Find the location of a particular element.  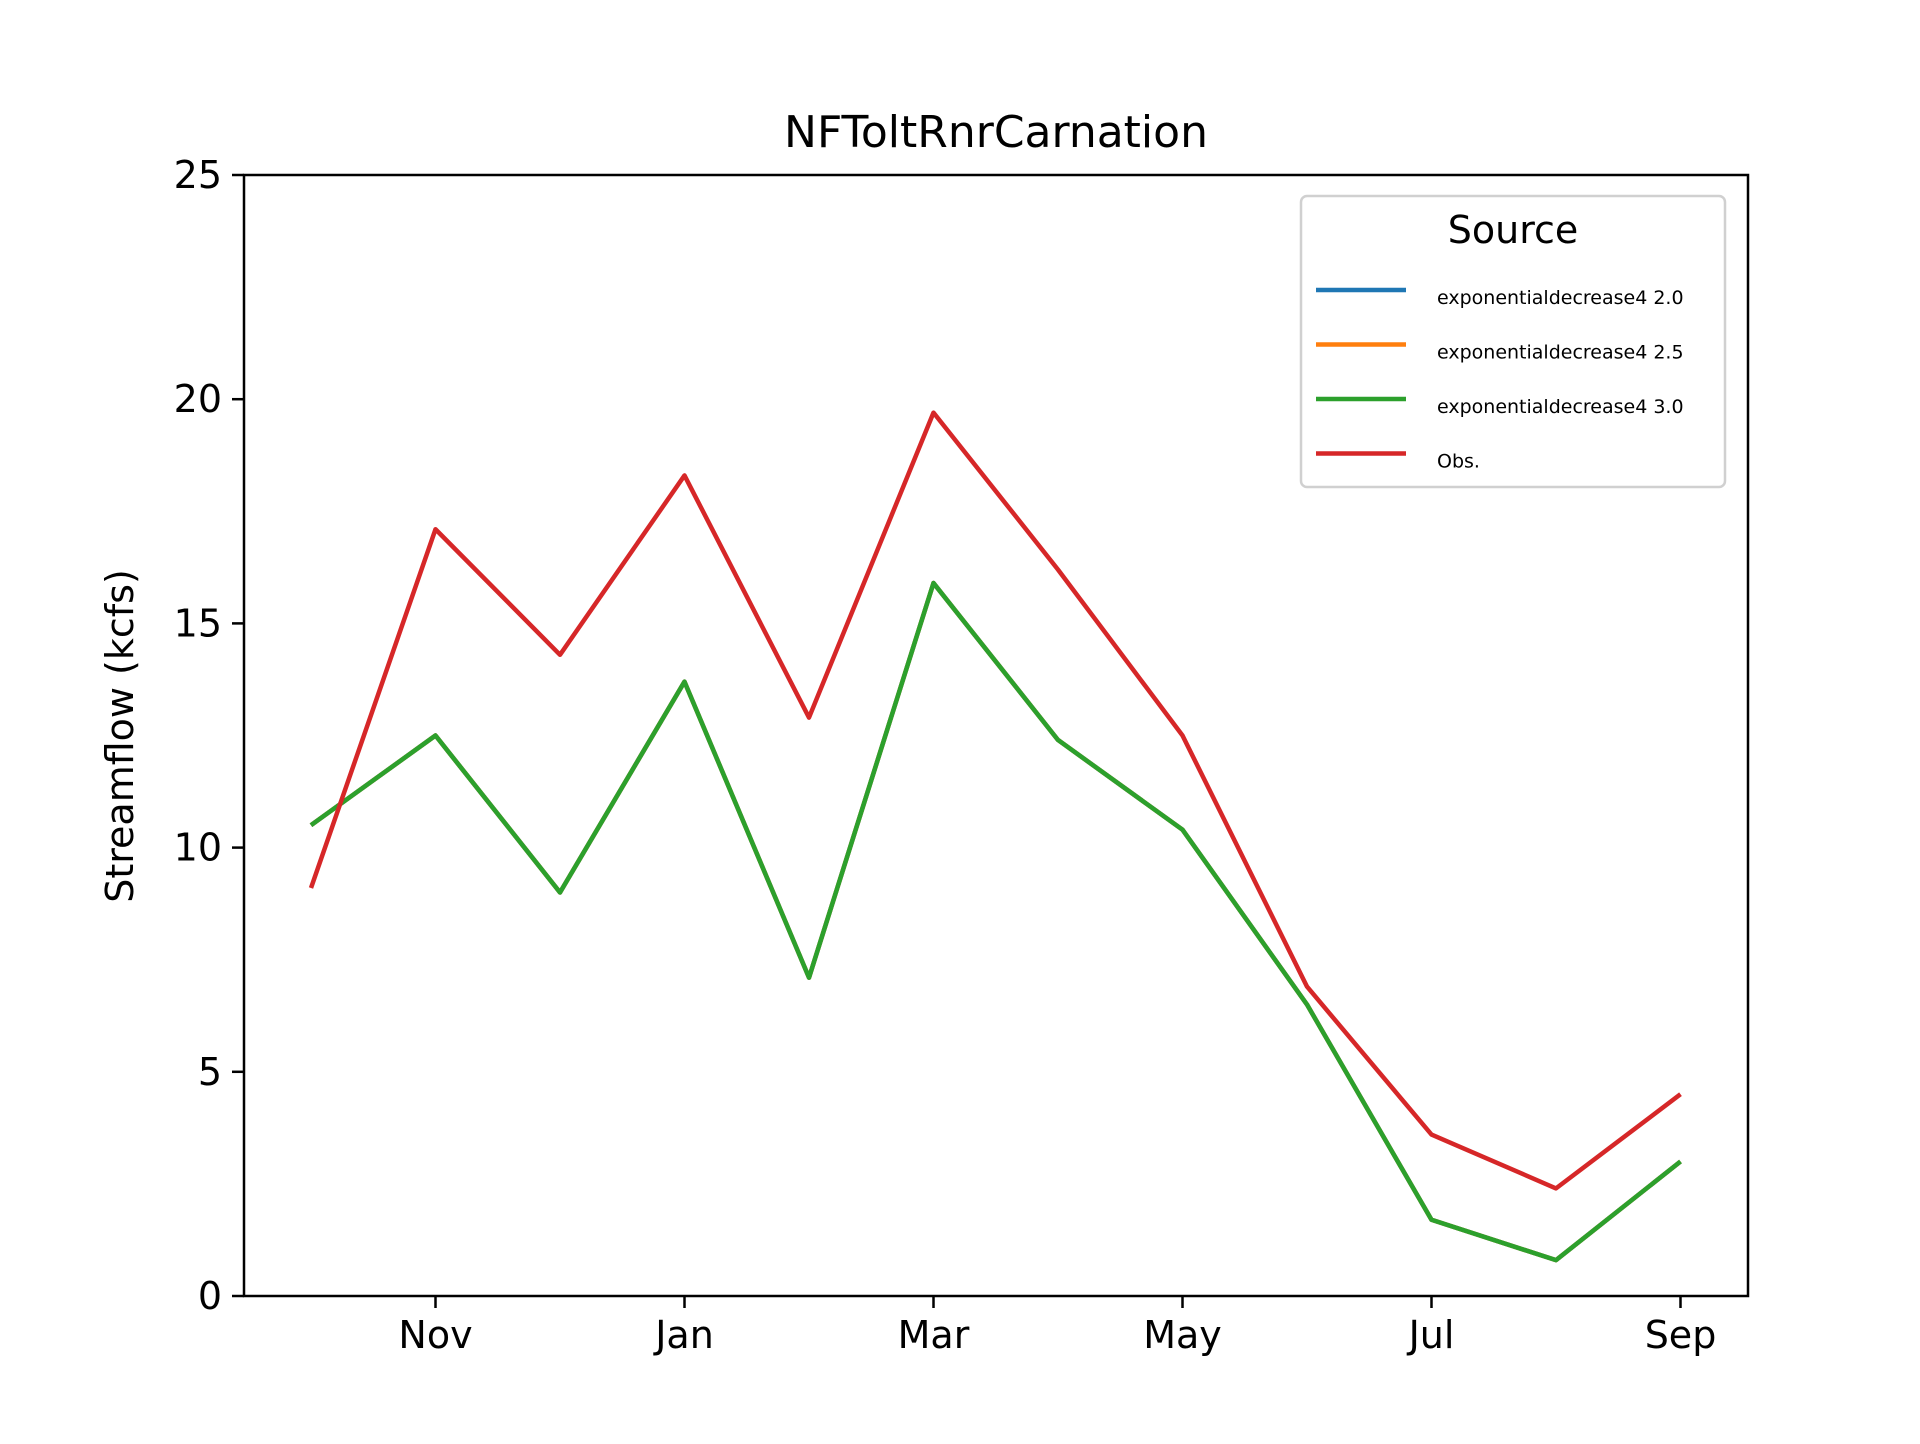

y-tick-label: 5 is located at coordinates (210, 1072).